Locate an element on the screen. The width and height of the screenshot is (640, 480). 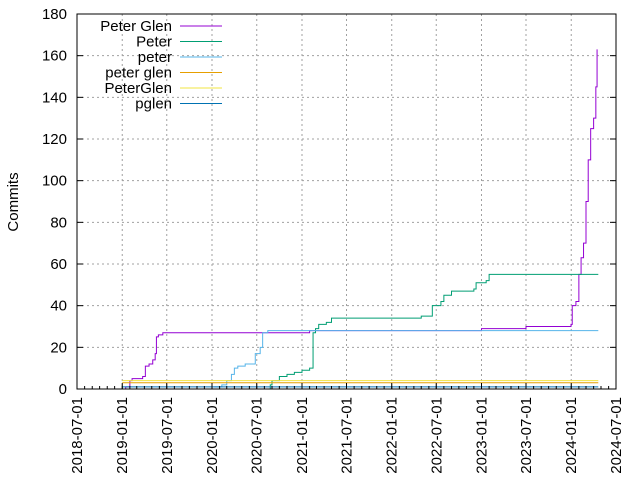
x-tick-label: 2023-07-01 is located at coordinates (526, 435).